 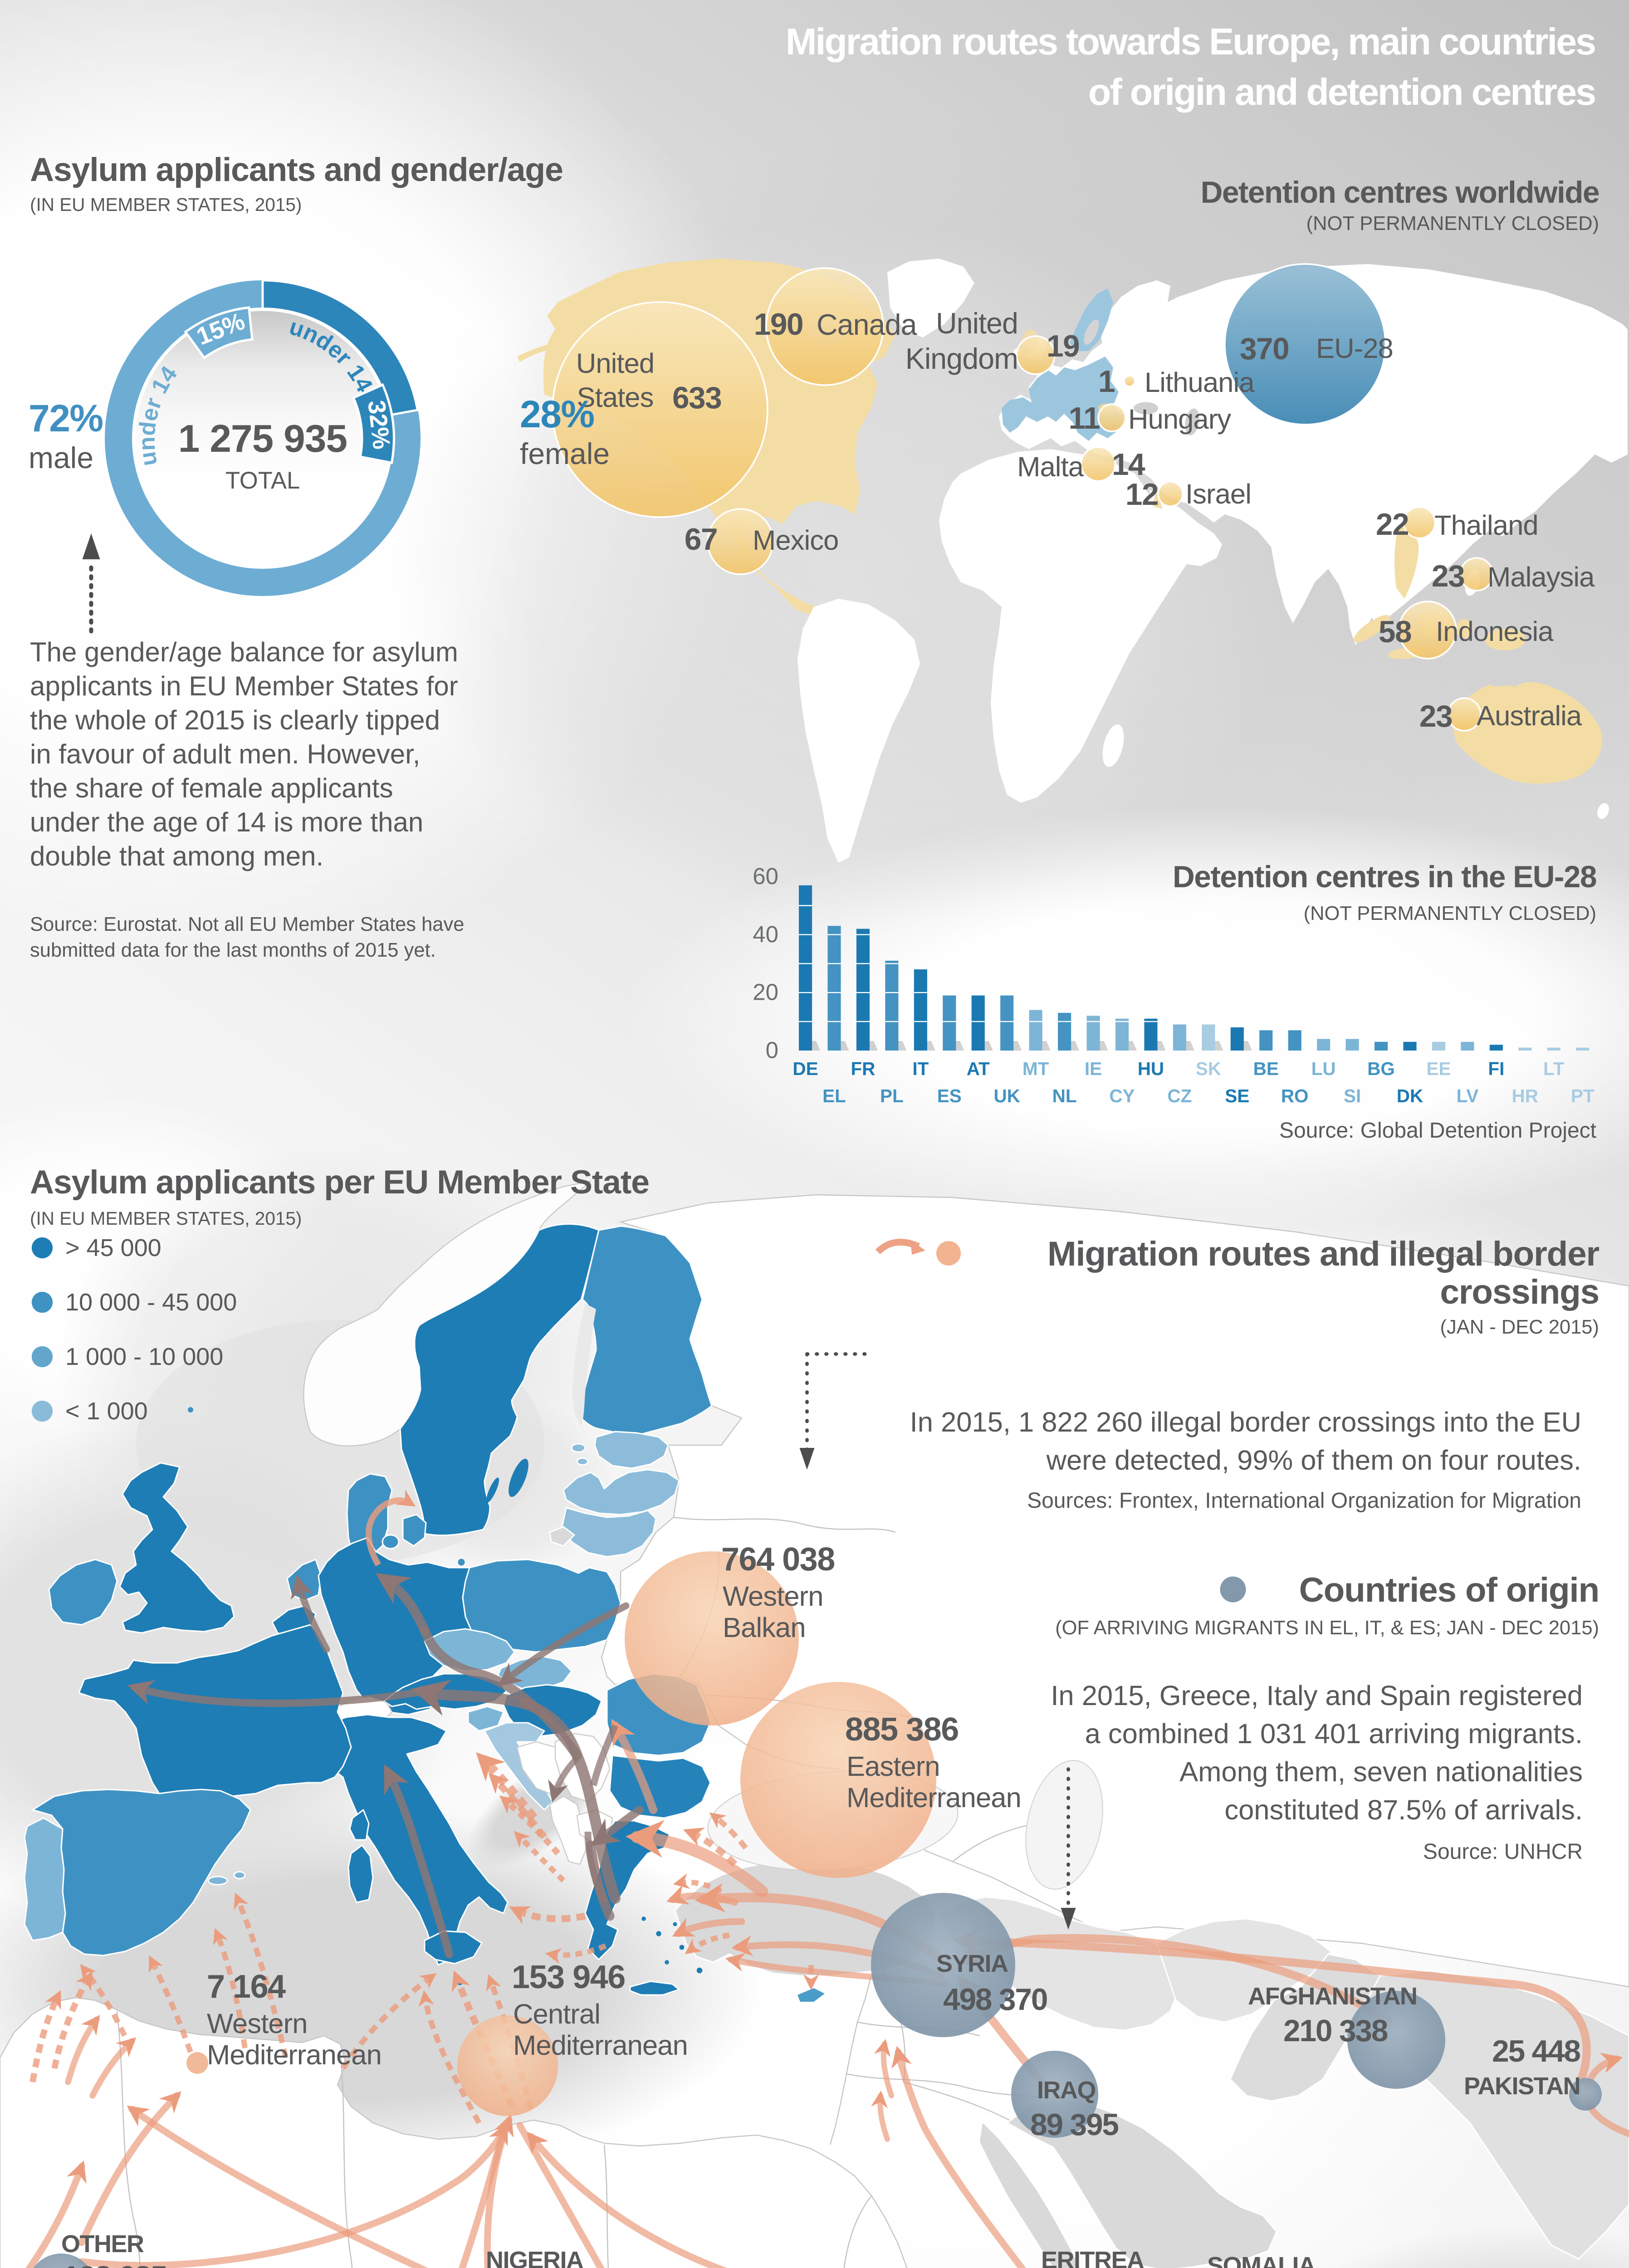 I want to click on svg-text: 153 946, so click(x=568, y=1977).